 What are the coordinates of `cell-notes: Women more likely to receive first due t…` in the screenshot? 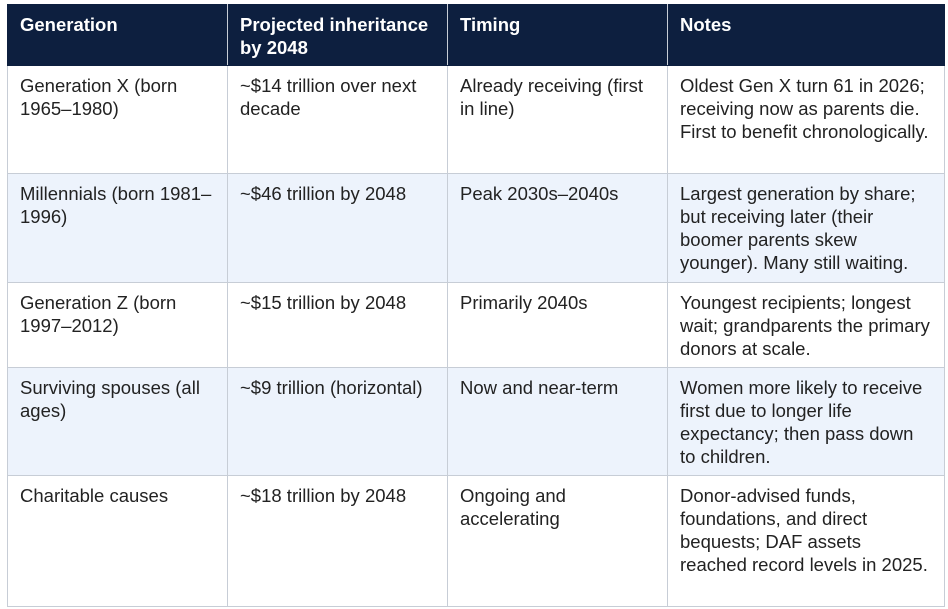 It's located at (806, 421).